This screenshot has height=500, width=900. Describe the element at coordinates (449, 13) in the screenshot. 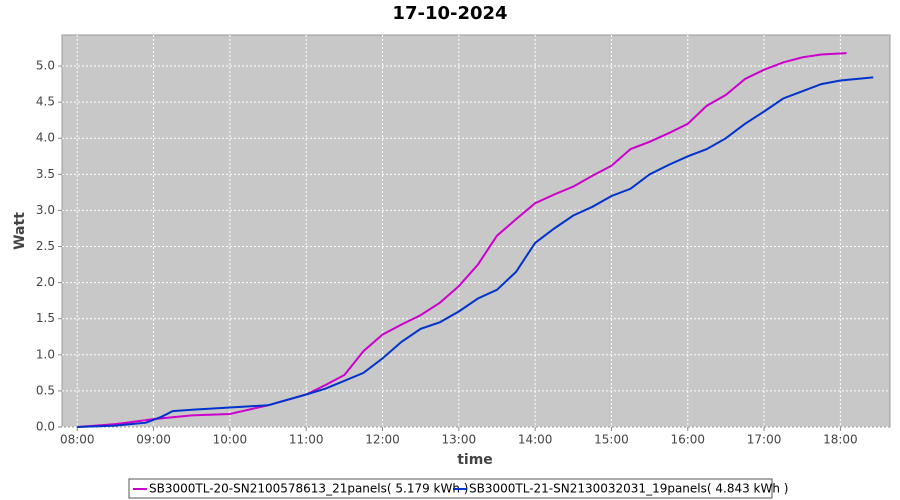

I see `chart-title: 17-10-2024` at that location.